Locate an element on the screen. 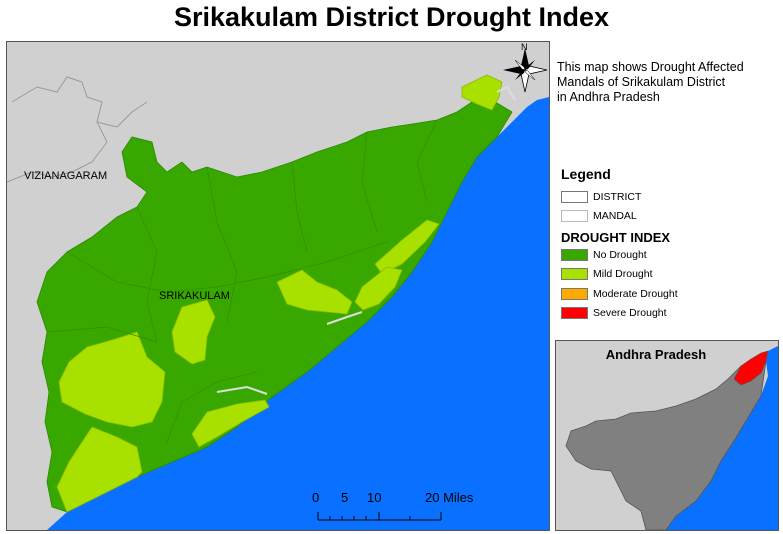 The width and height of the screenshot is (783, 534). legend-severe-drought: Severe Drought is located at coordinates (614, 313).